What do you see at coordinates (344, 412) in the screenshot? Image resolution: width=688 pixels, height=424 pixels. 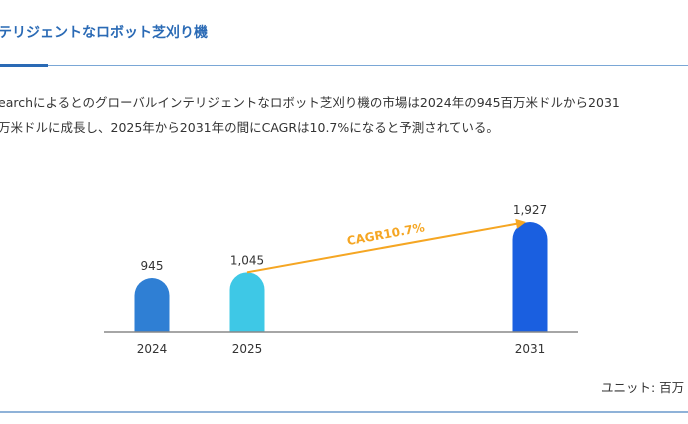 I see `bottom-divider` at bounding box center [344, 412].